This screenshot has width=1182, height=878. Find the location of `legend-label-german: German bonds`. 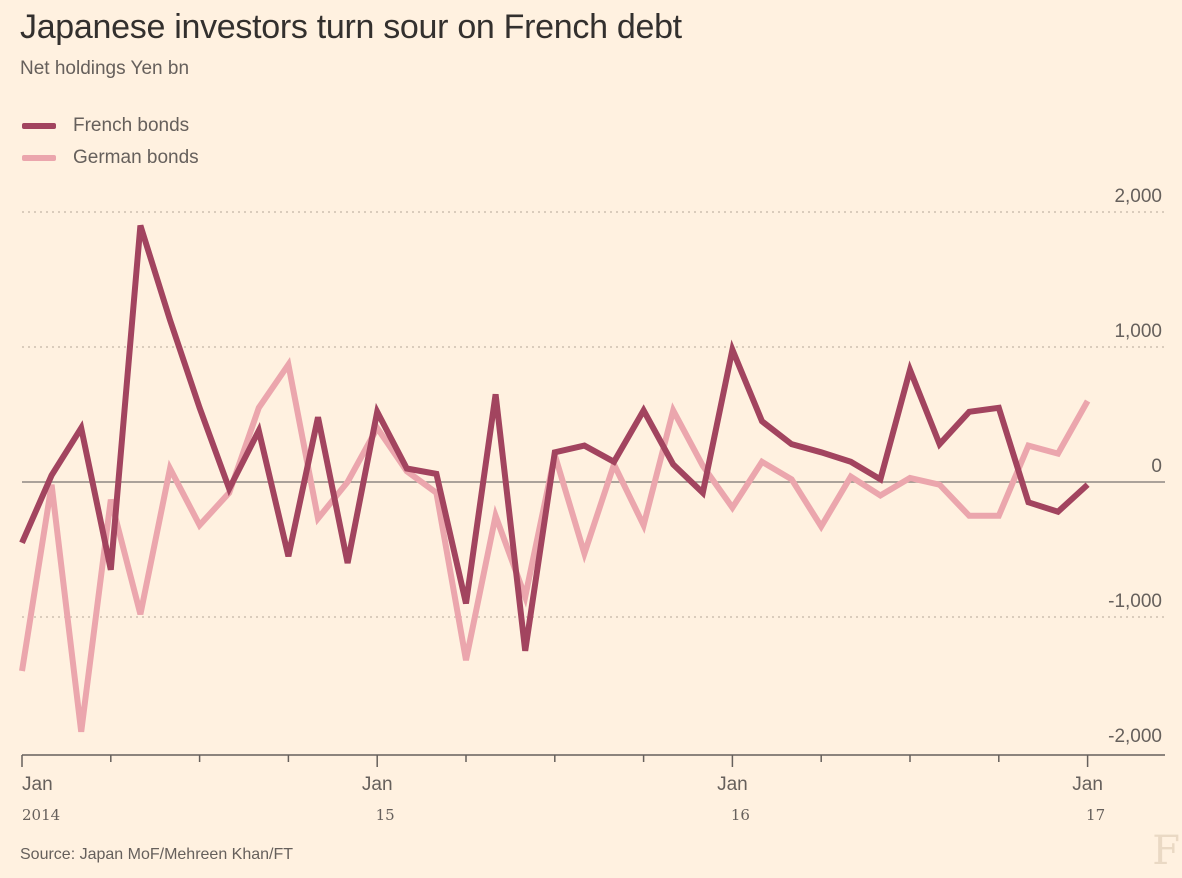

legend-label-german: German bonds is located at coordinates (136, 157).